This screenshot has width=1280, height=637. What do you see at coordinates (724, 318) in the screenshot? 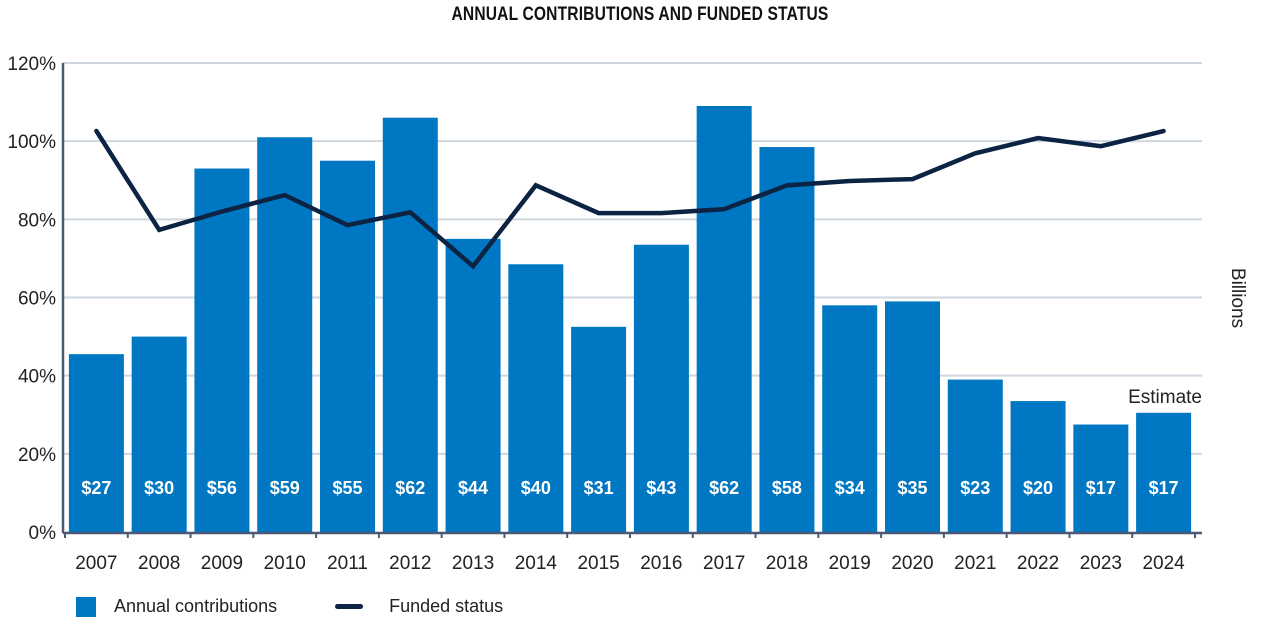
I see `bar-2017` at bounding box center [724, 318].